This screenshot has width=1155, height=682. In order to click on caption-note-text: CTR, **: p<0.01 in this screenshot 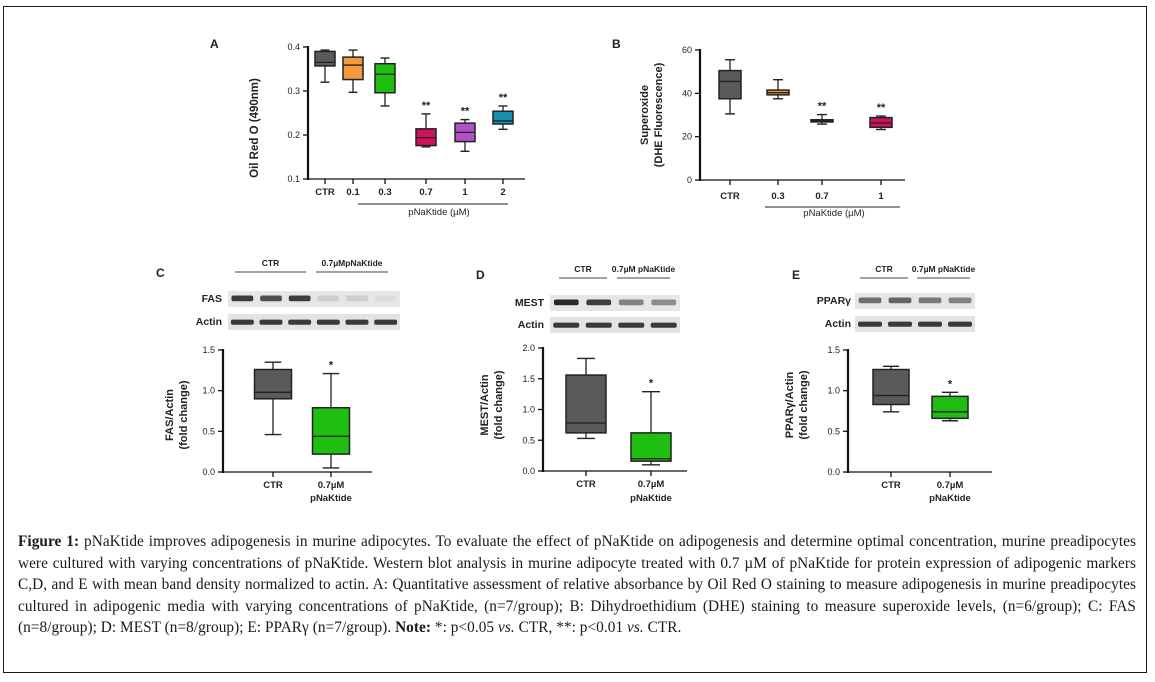, I will do `click(571, 628)`.